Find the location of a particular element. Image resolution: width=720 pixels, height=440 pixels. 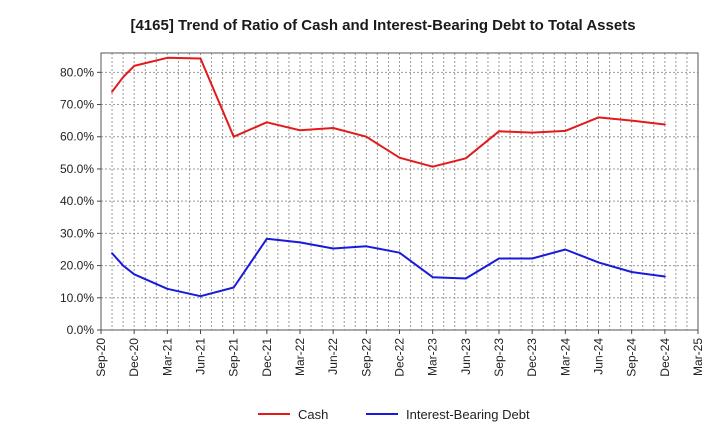

legend: Cash Interest-Bearing Debt is located at coordinates (394, 414).